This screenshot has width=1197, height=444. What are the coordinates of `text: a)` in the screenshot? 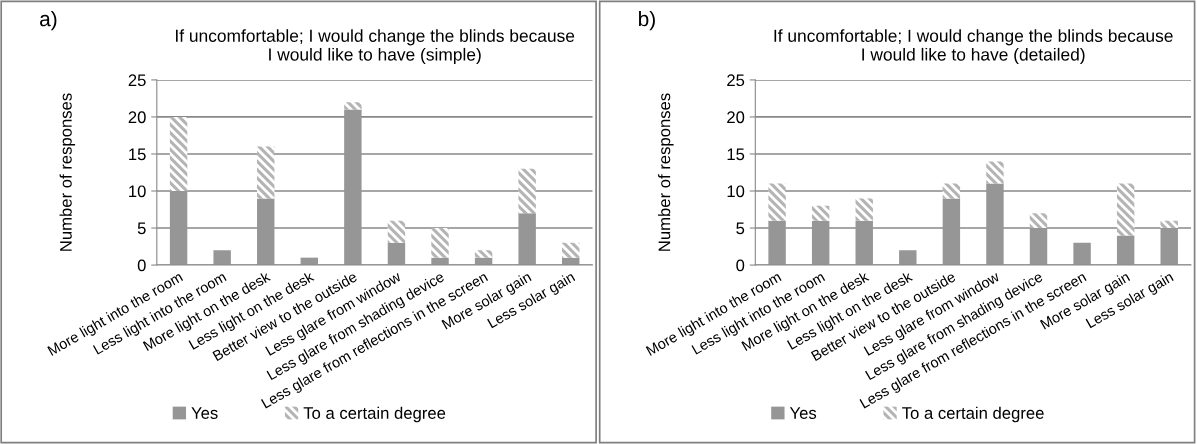 It's located at (48, 20).